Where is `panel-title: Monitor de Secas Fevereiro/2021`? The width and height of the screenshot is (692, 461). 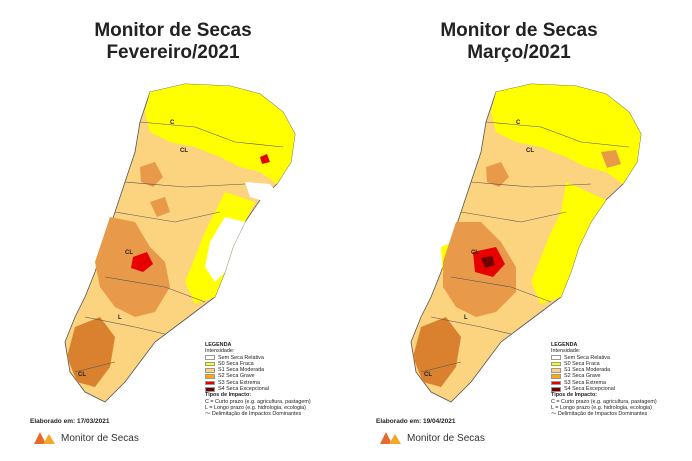
panel-title: Monitor de Secas Fevereiro/2021 is located at coordinates (173, 42).